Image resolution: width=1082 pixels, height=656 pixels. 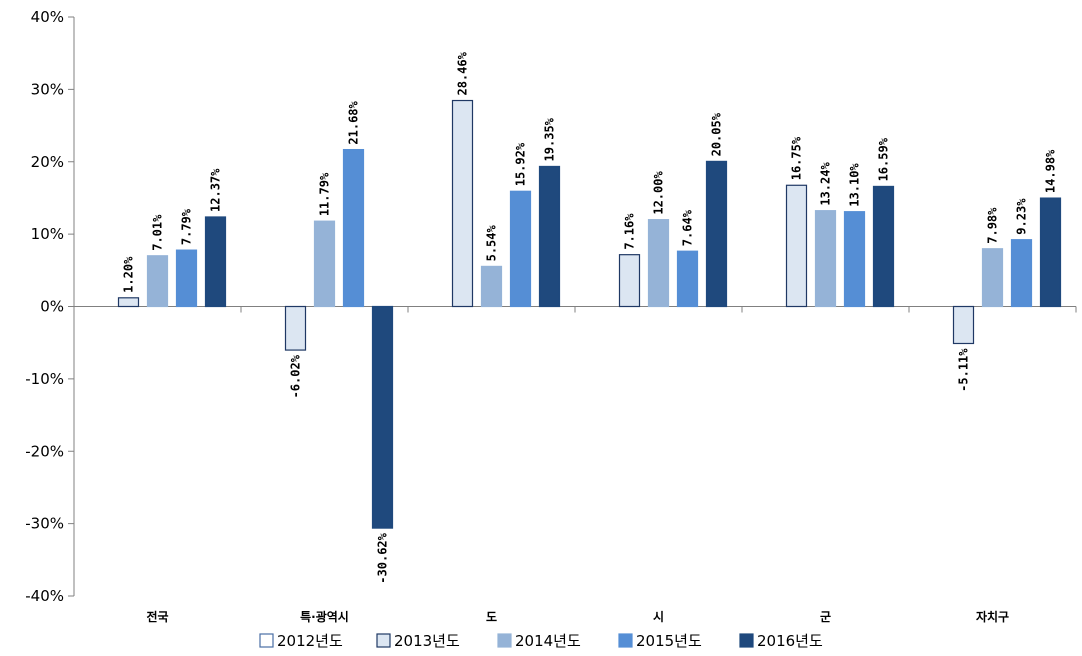 I want to click on data-label: 28.46%, so click(x=463, y=73).